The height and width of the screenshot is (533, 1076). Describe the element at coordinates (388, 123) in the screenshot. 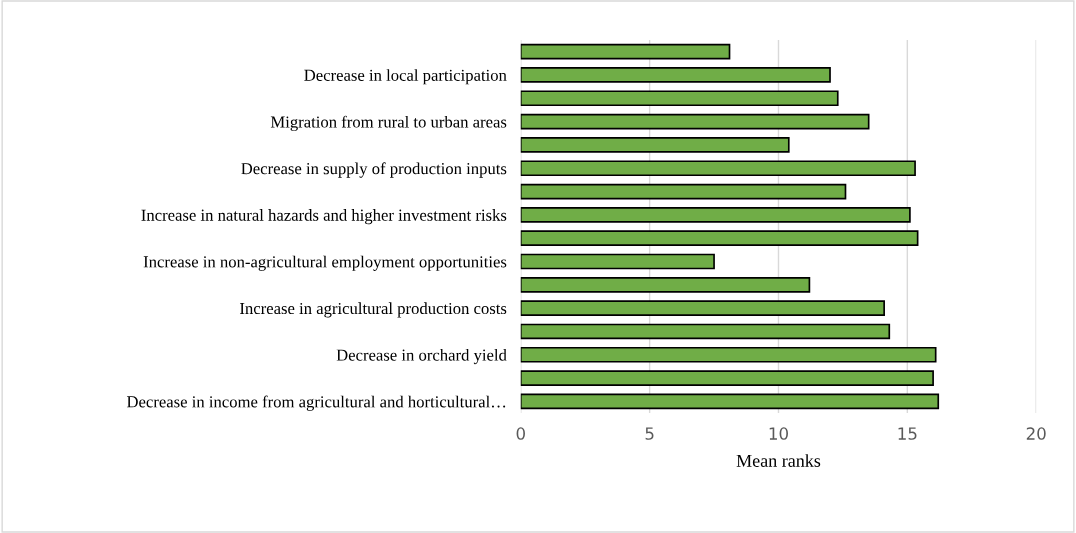

I see `y-tick-label: Migration from rural to urban areas` at that location.